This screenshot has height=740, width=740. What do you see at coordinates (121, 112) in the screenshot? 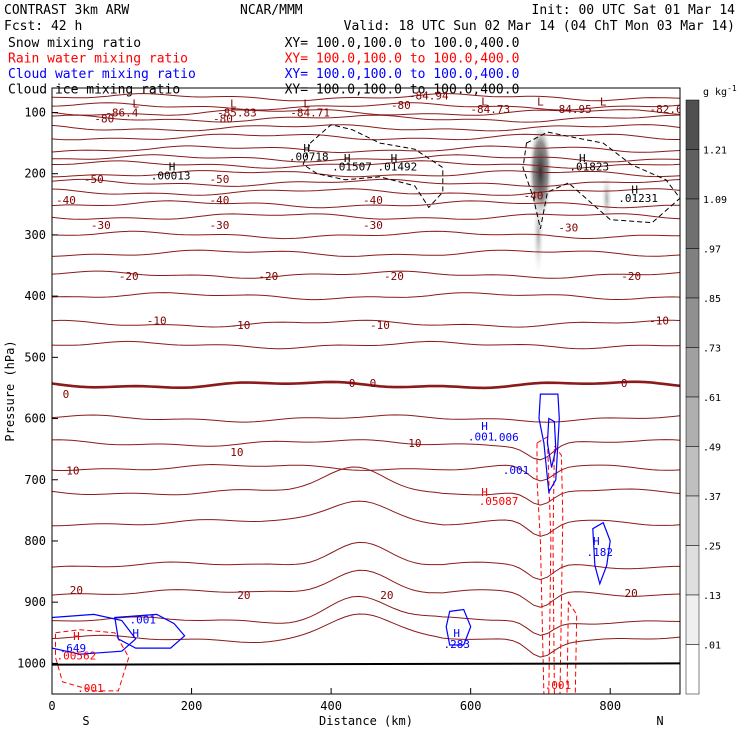
I see `extremum-label: -86.4` at bounding box center [121, 112].